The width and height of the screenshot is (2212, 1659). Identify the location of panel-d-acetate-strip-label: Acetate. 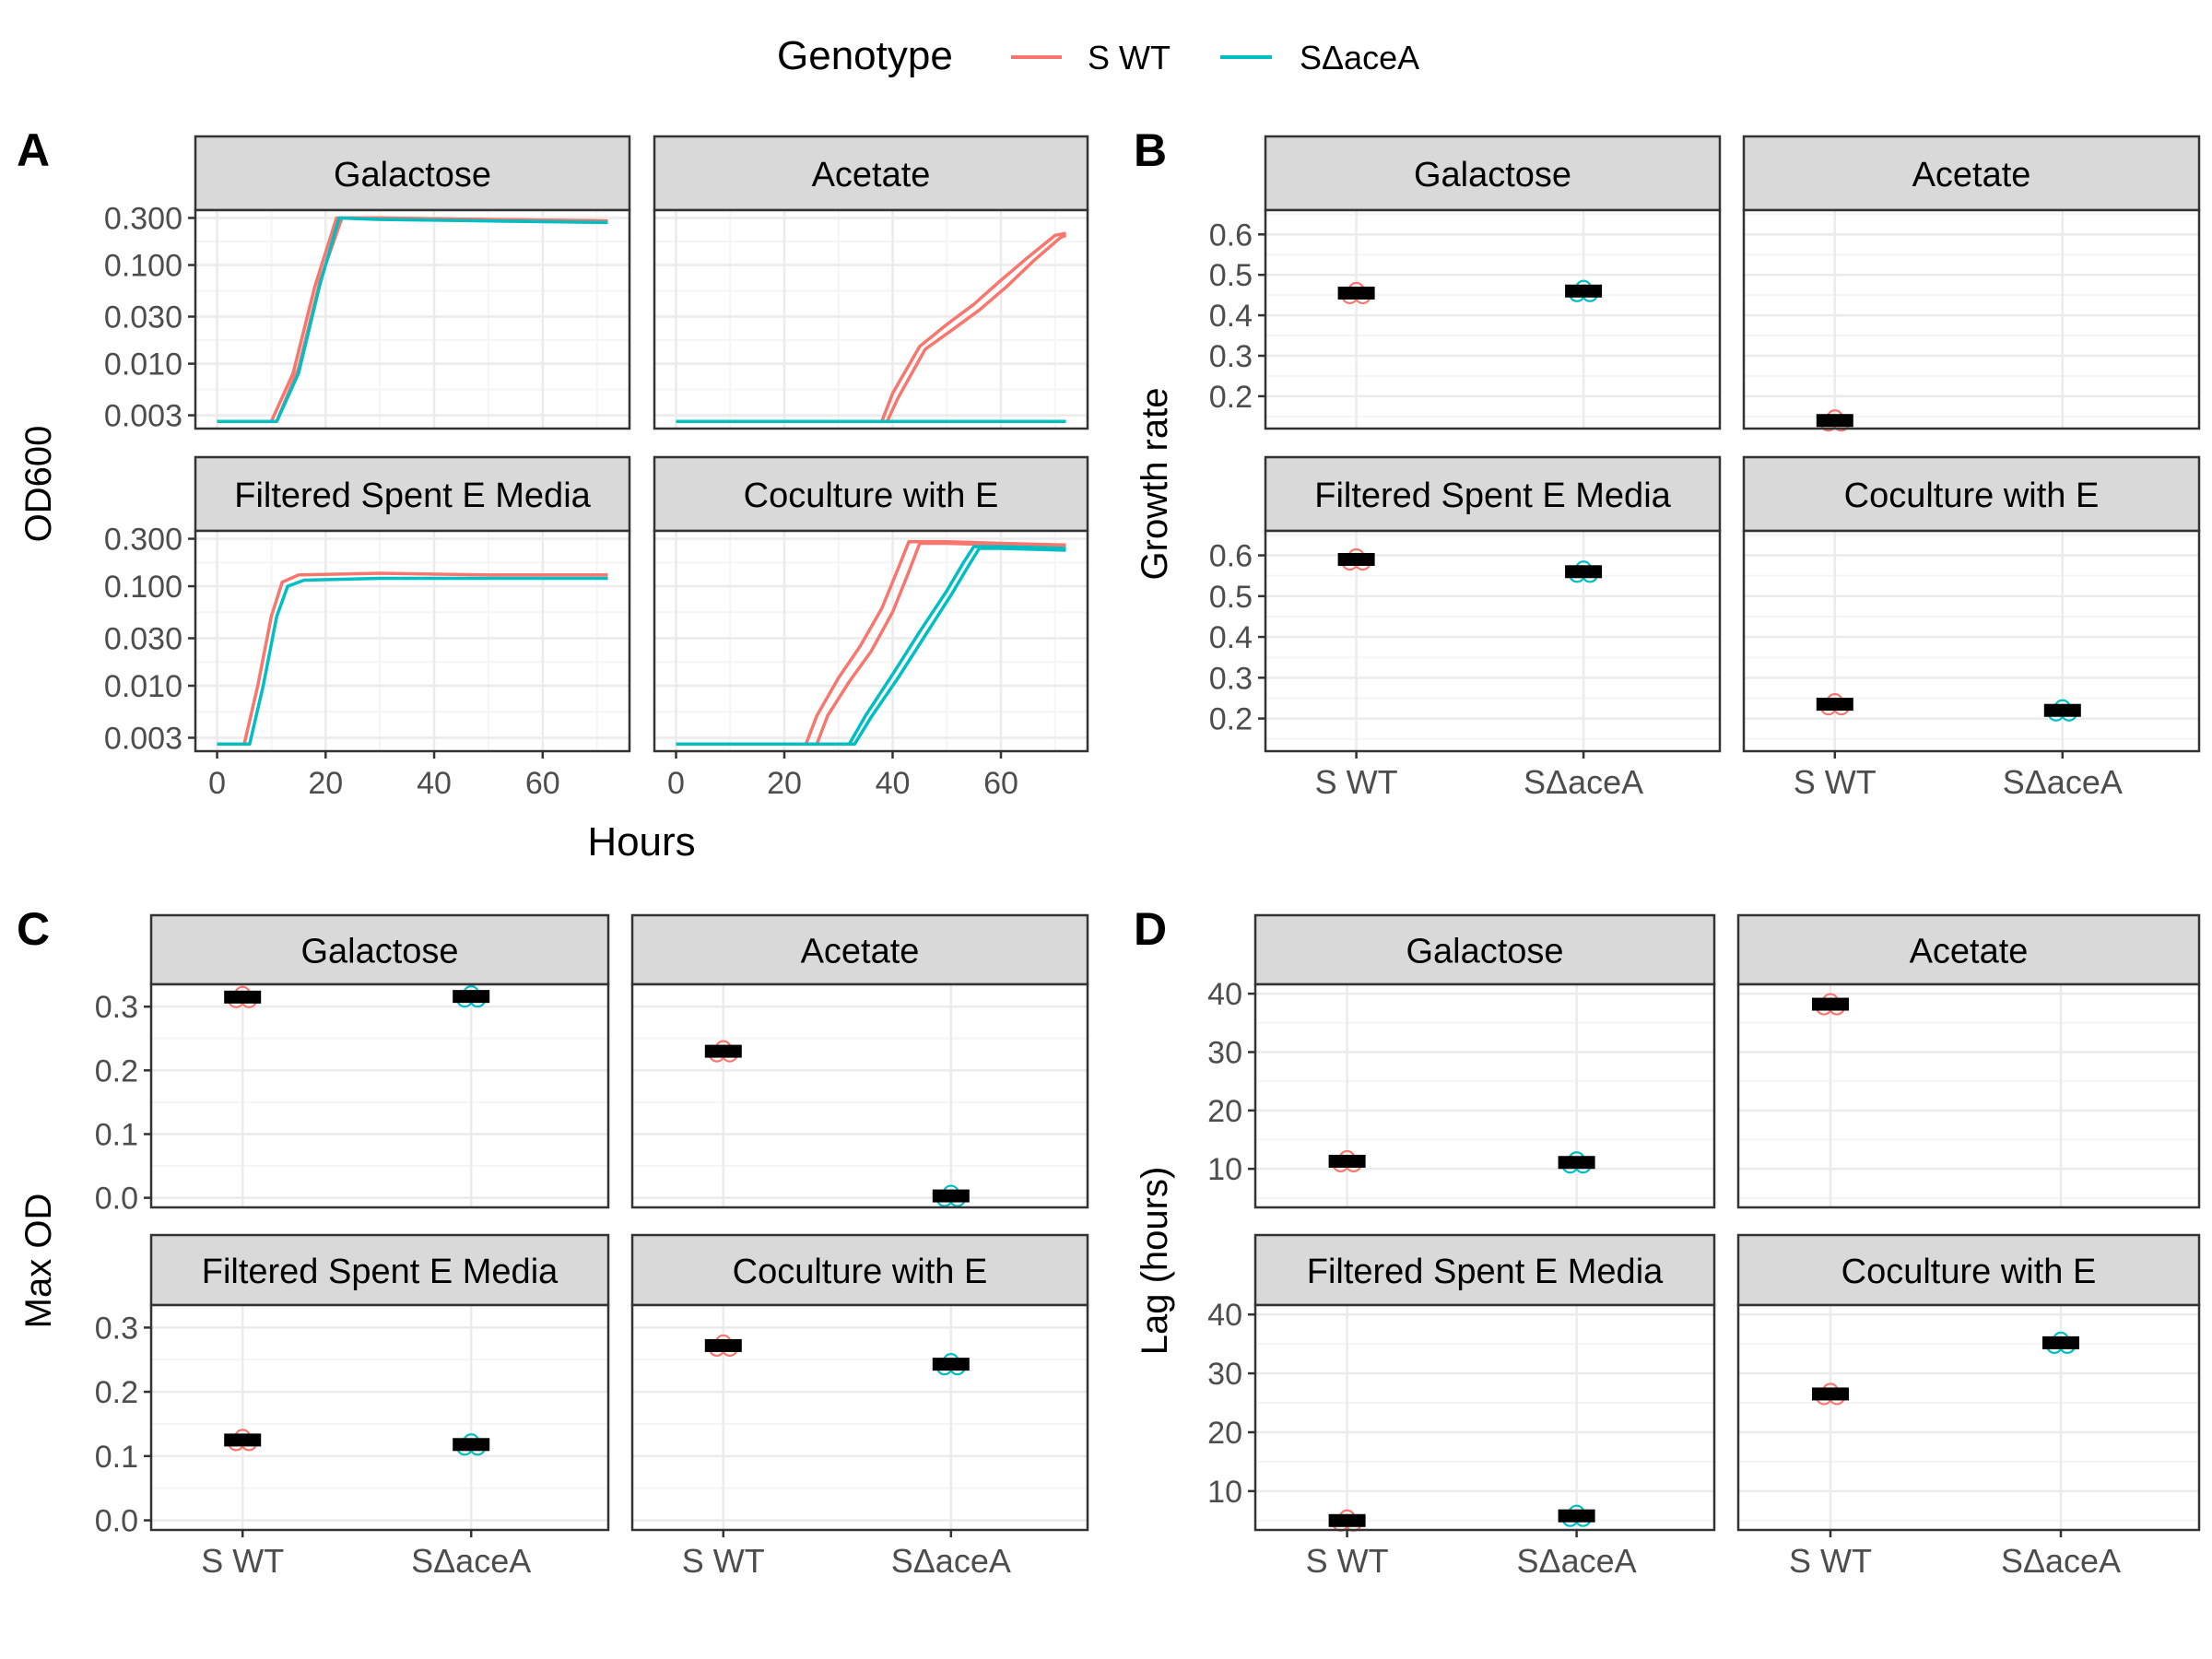
(1969, 952).